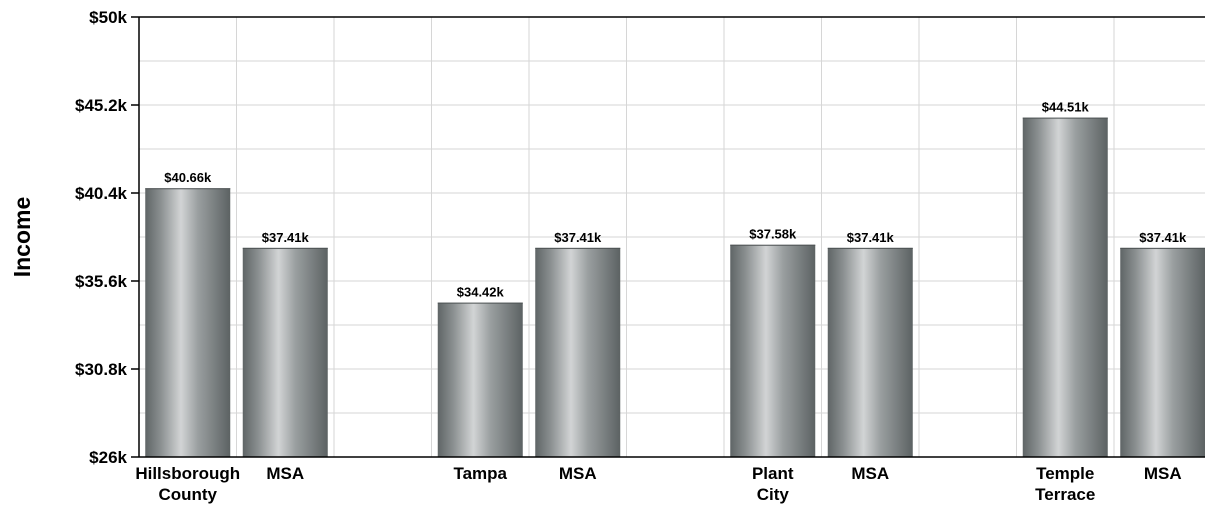 This screenshot has height=513, width=1205. What do you see at coordinates (101, 369) in the screenshot?
I see `y-tick-label: $30.8k` at bounding box center [101, 369].